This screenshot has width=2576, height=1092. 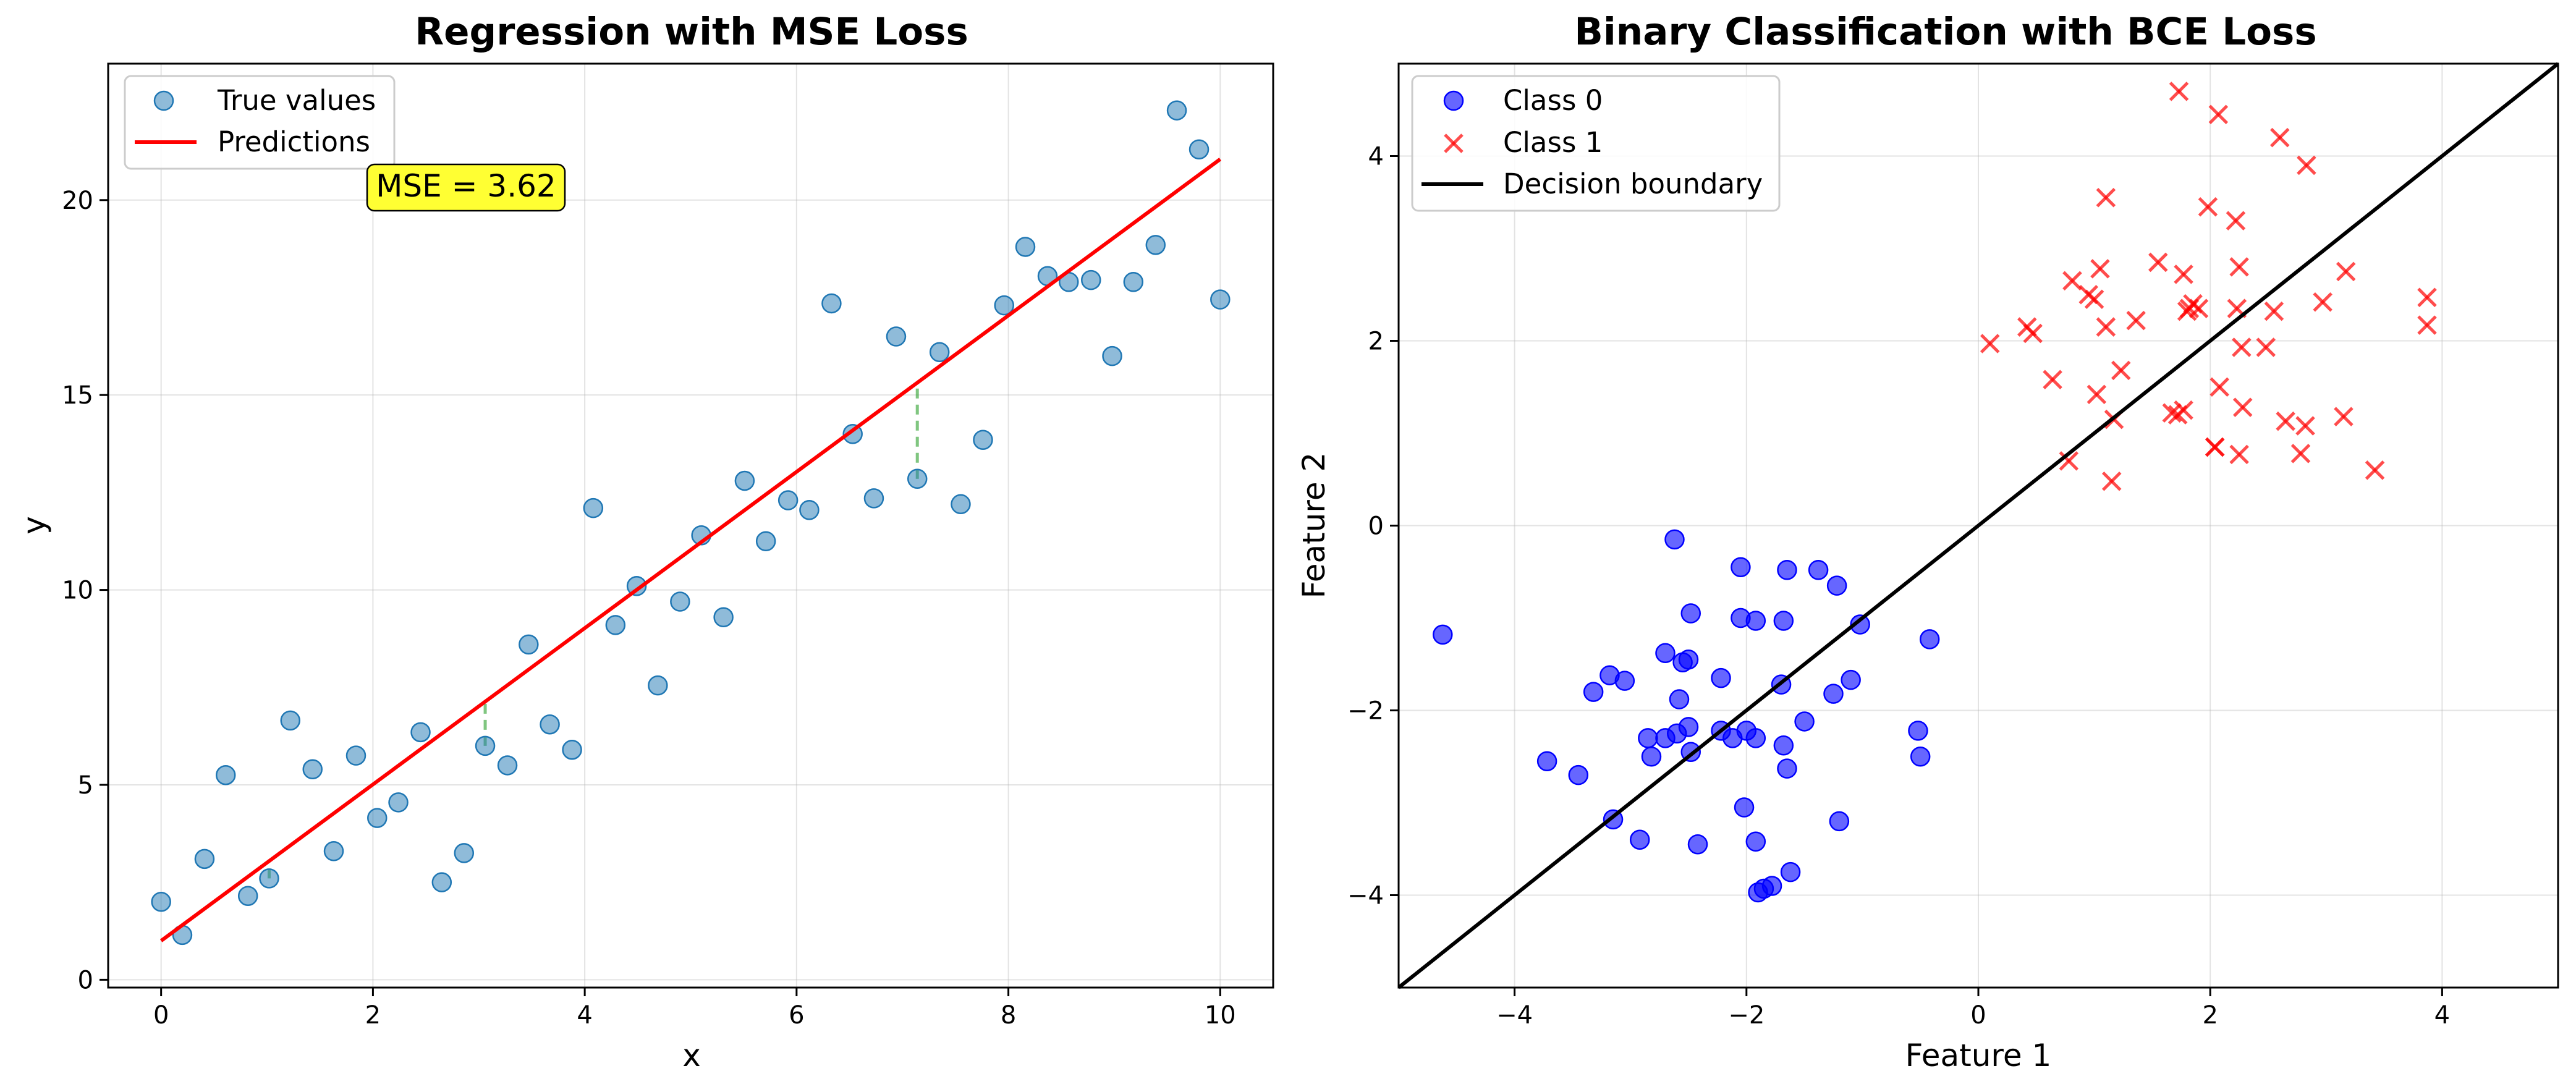 I want to click on y-tick-label: 2, so click(x=1376, y=342).